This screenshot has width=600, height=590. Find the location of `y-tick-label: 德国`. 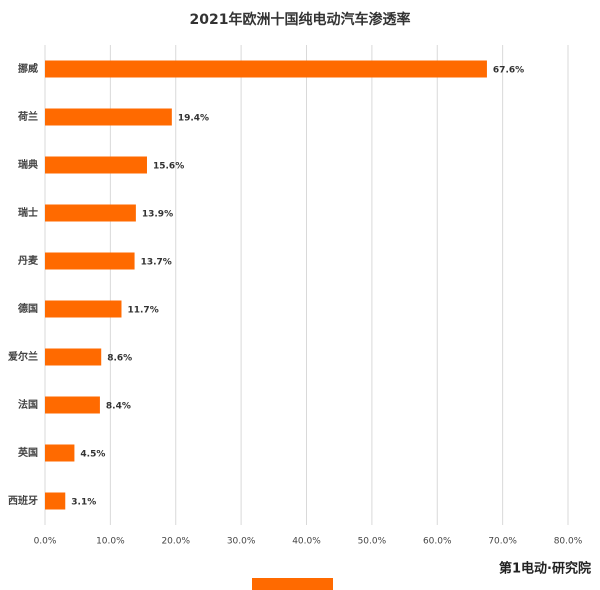

y-tick-label: 德国 is located at coordinates (27, 308).